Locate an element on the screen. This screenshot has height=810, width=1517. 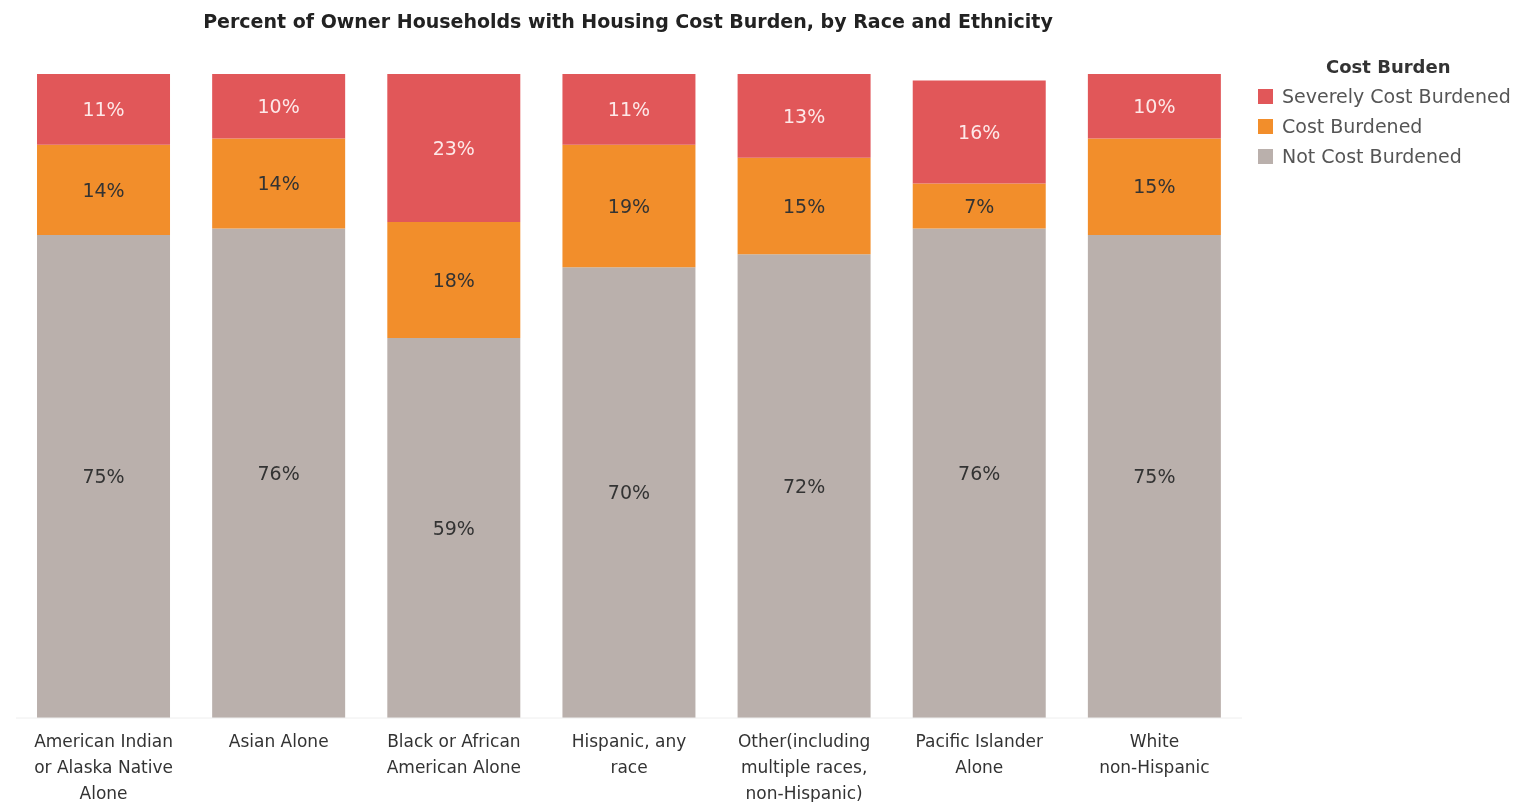
x-tick-label: Pacific Islander Alone is located at coordinates (979, 754).